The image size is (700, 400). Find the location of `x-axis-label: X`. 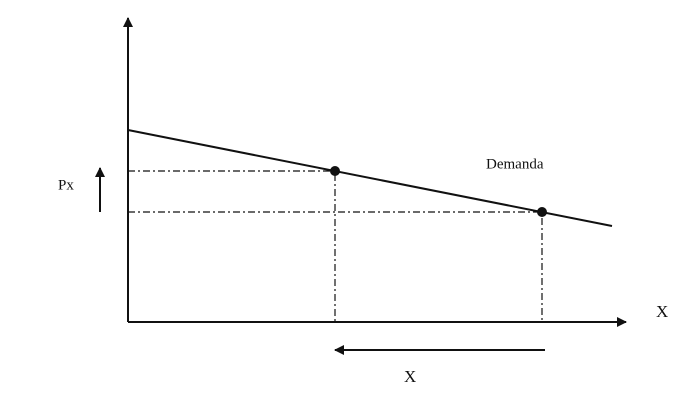

x-axis-label: X is located at coordinates (662, 311).